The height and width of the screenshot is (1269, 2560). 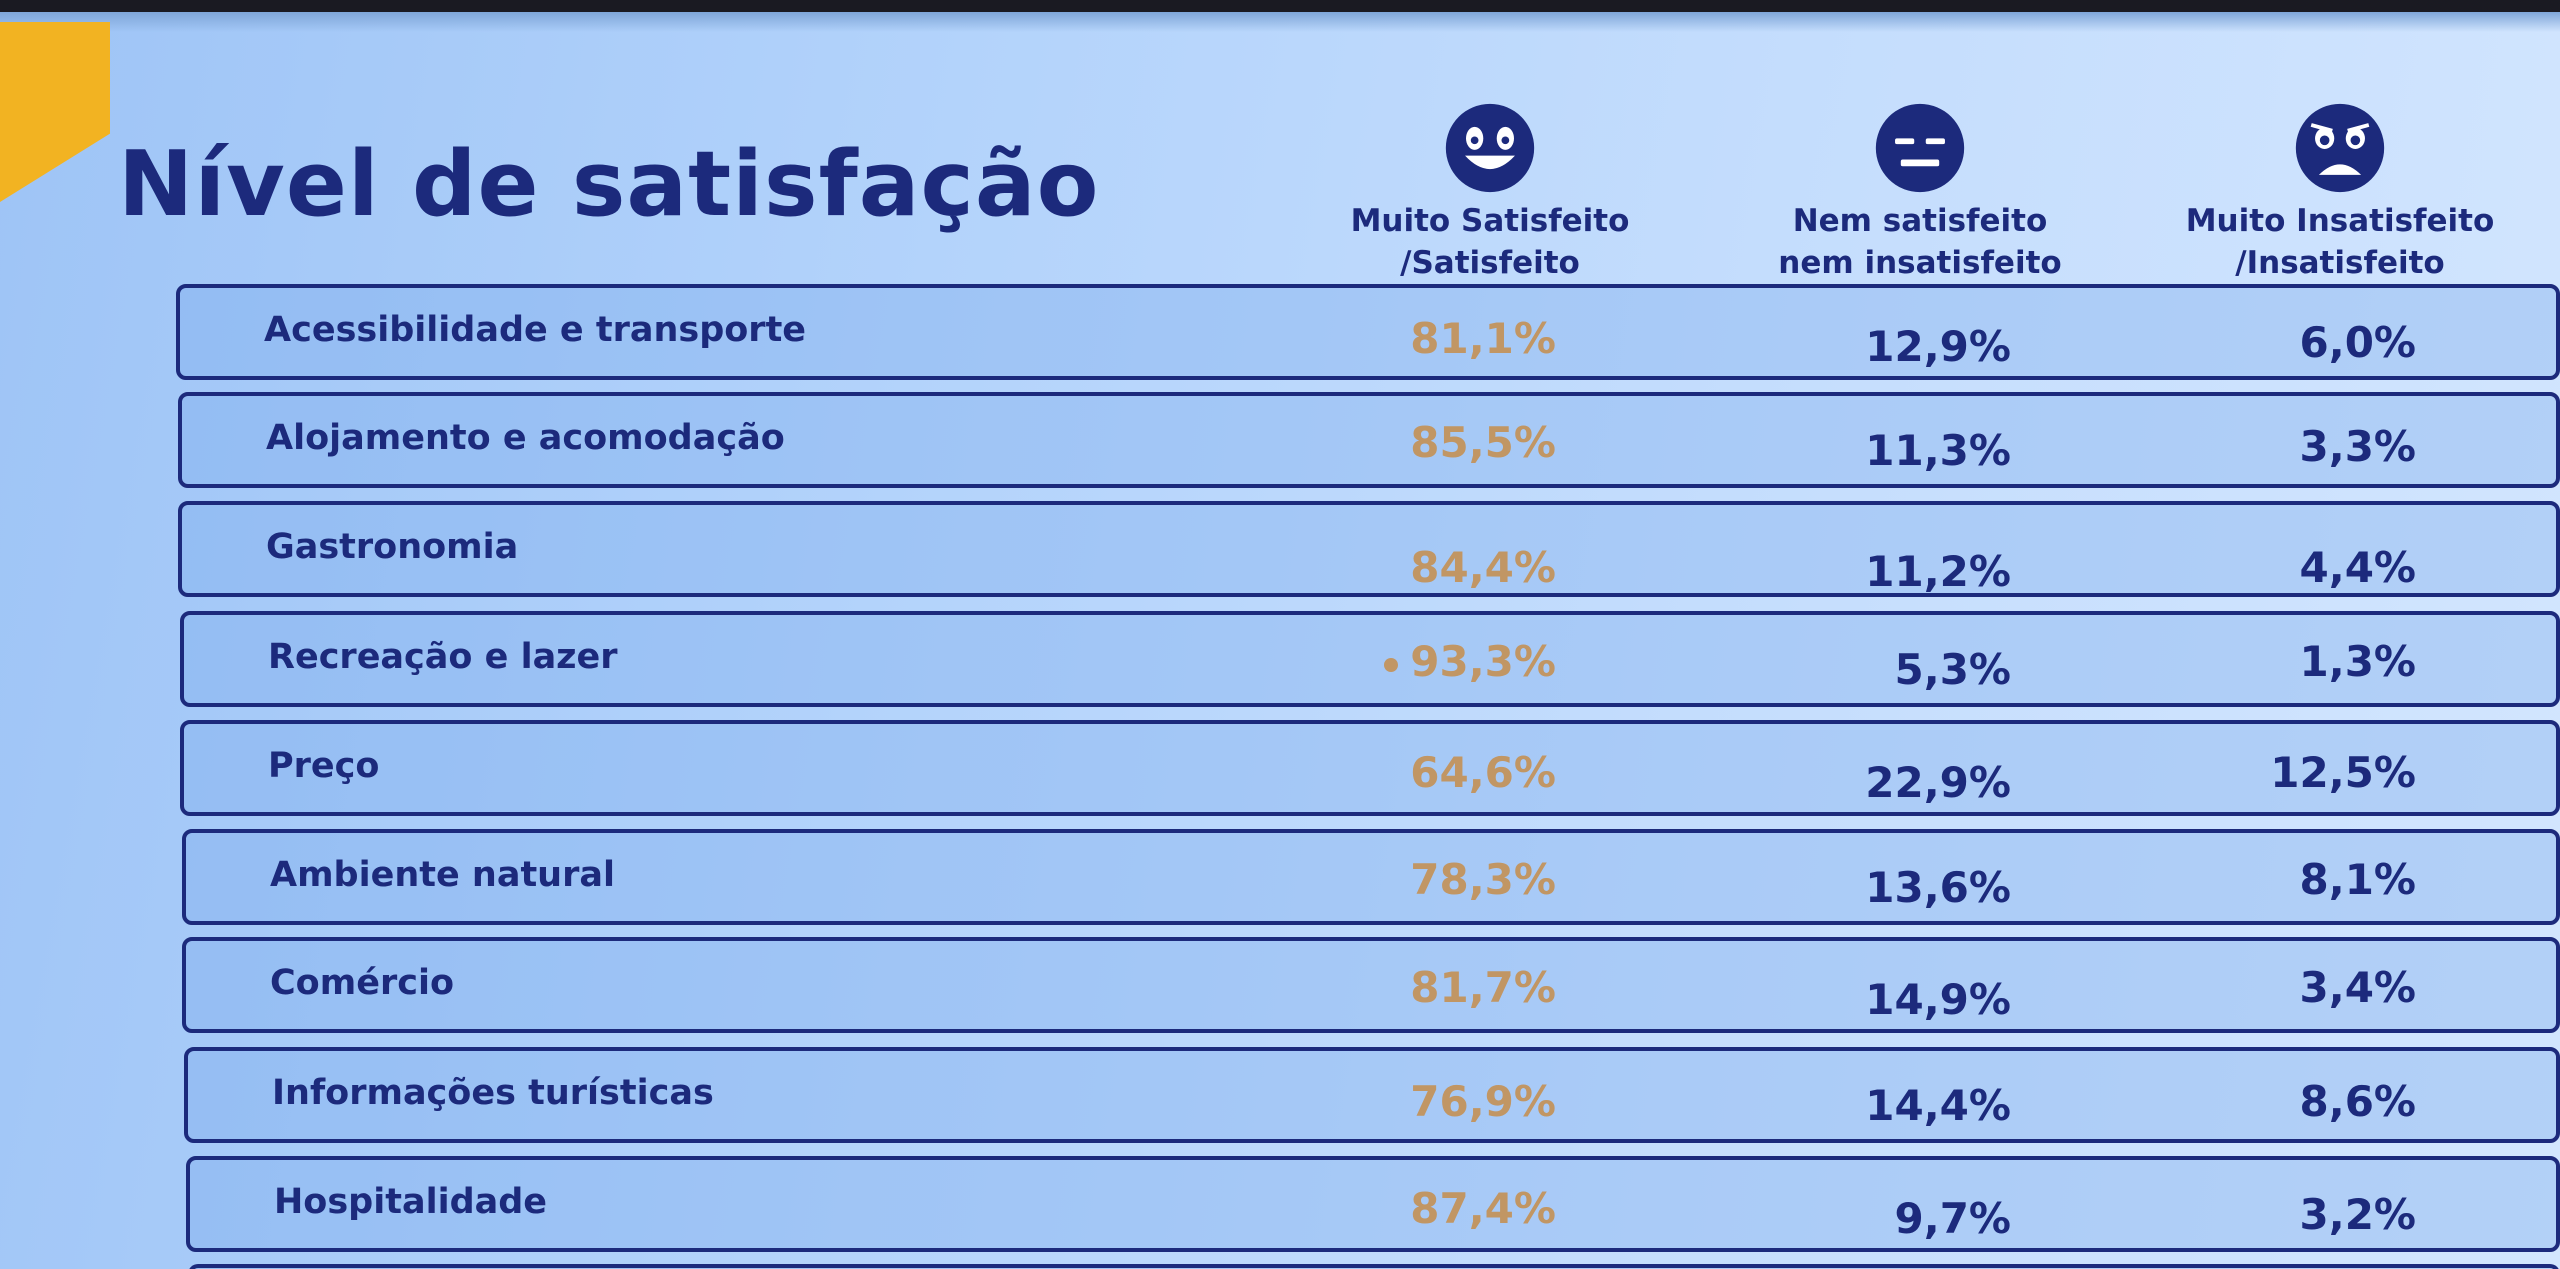 What do you see at coordinates (1483, 442) in the screenshot?
I see `satisfied-value: 85,5%` at bounding box center [1483, 442].